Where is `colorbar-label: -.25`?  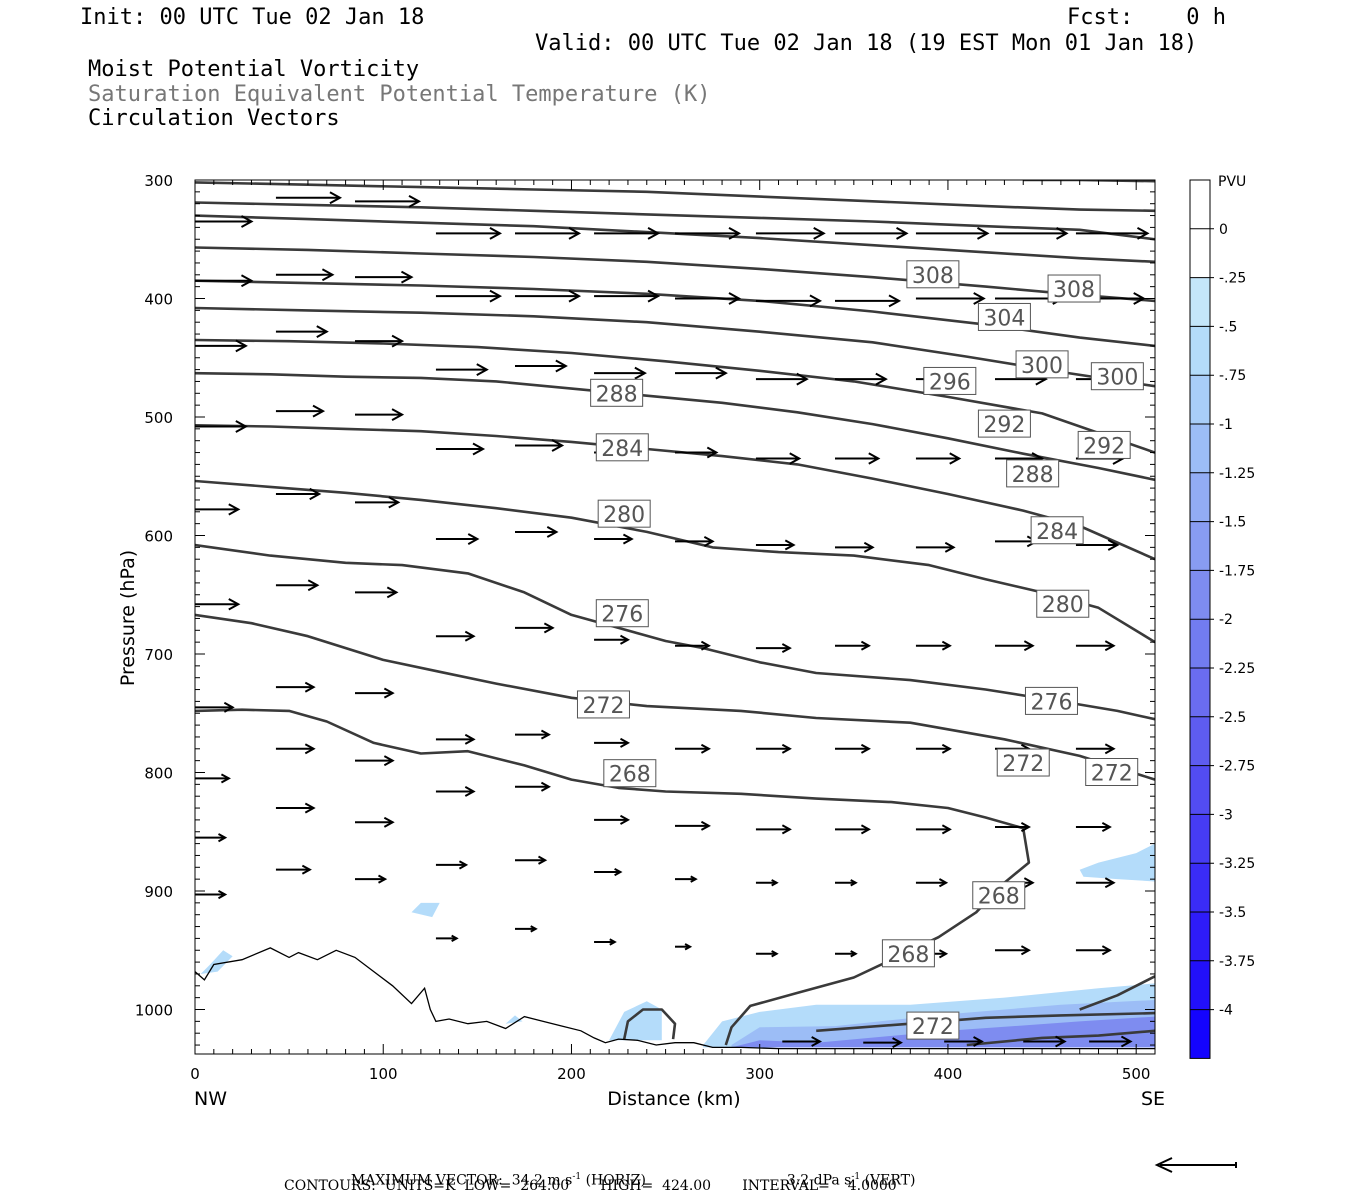 colorbar-label: -.25 is located at coordinates (1232, 279).